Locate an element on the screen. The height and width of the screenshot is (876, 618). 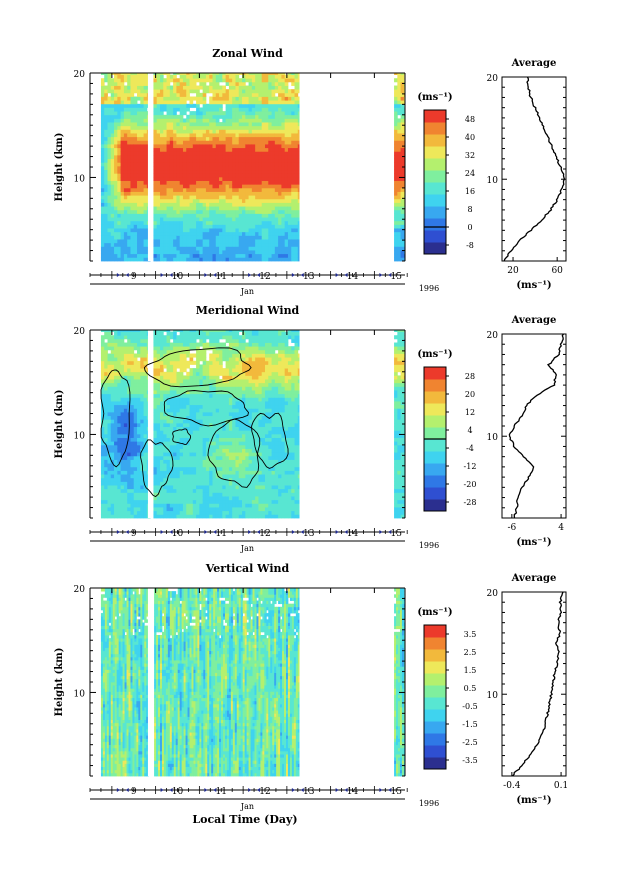
x-tick-label: 14 is located at coordinates (353, 277).